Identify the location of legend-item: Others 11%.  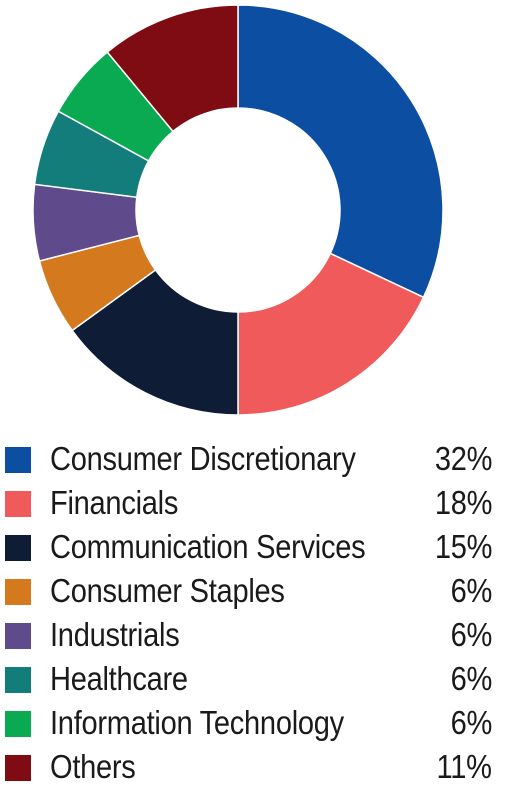
(254, 767).